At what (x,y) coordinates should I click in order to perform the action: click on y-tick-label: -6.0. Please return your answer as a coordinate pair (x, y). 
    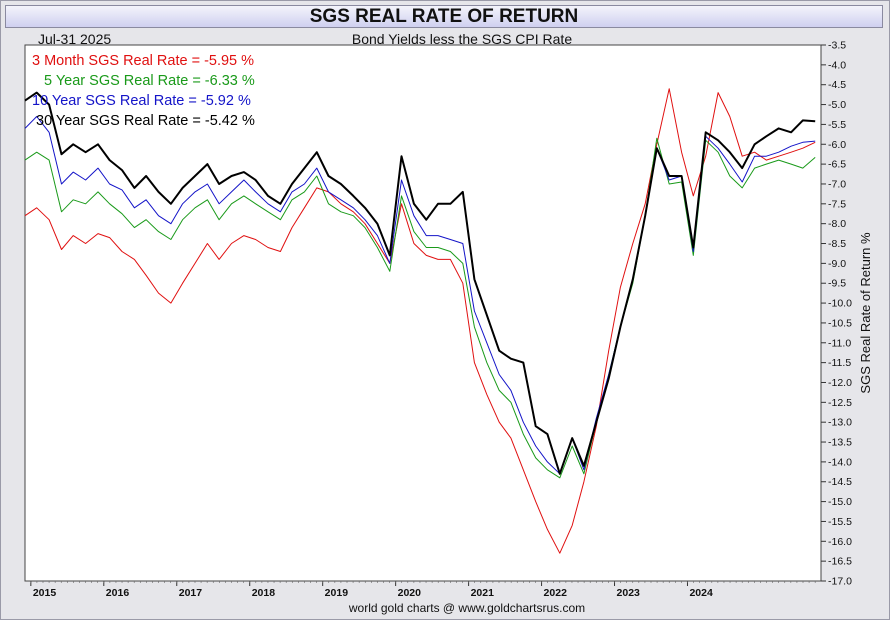
    Looking at the image, I should click on (837, 145).